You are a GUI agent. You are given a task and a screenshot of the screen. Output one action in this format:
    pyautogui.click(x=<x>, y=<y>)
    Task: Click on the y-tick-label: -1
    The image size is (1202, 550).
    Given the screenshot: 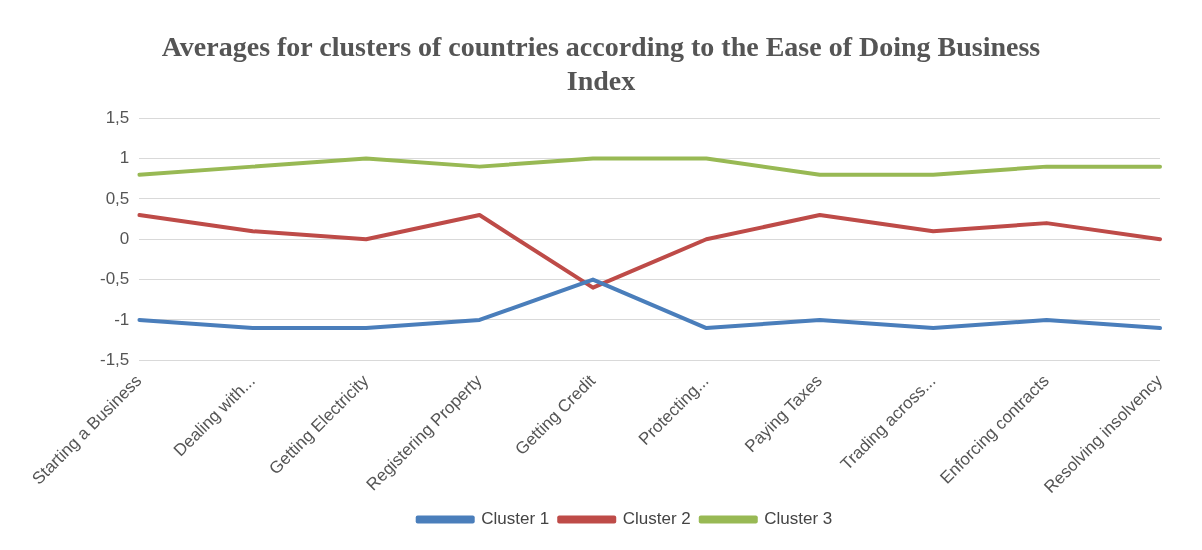 What is the action you would take?
    pyautogui.click(x=122, y=319)
    